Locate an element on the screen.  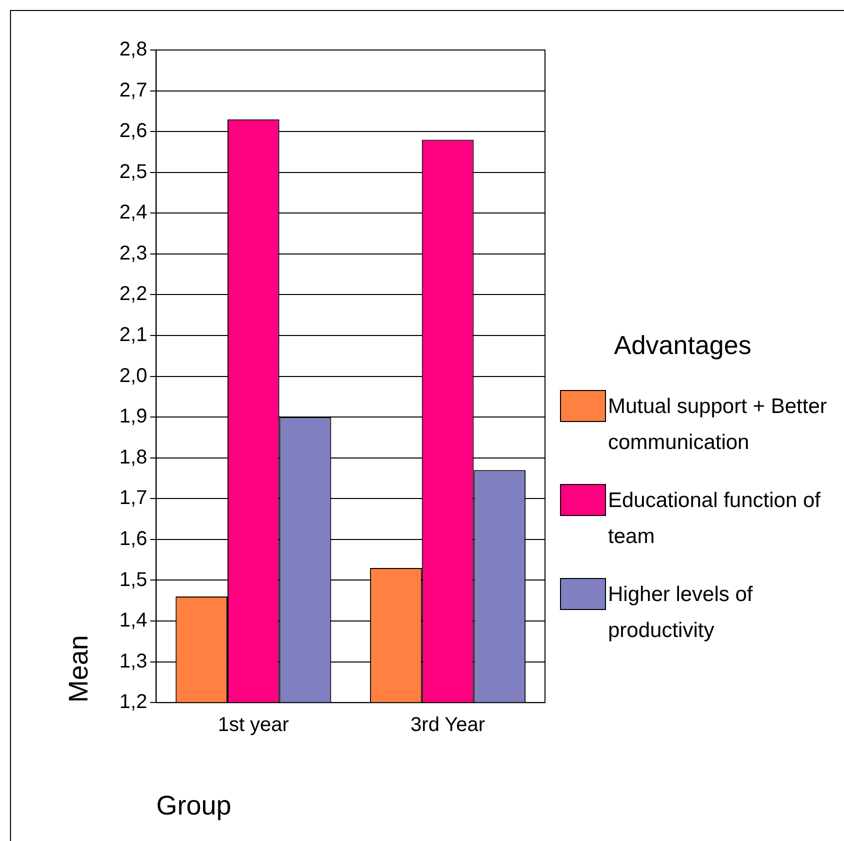
y-tick-label: 2,2 is located at coordinates (133, 294).